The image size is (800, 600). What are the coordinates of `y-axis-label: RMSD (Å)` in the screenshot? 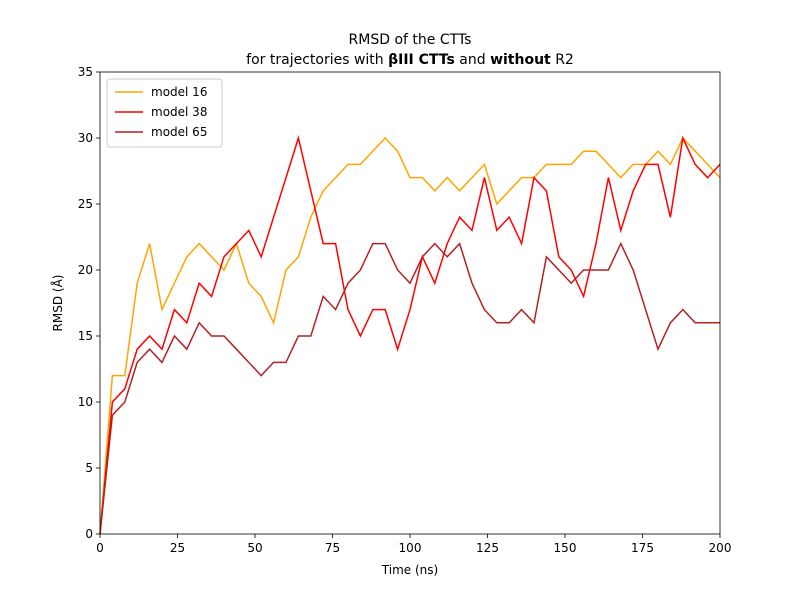 It's located at (57, 303).